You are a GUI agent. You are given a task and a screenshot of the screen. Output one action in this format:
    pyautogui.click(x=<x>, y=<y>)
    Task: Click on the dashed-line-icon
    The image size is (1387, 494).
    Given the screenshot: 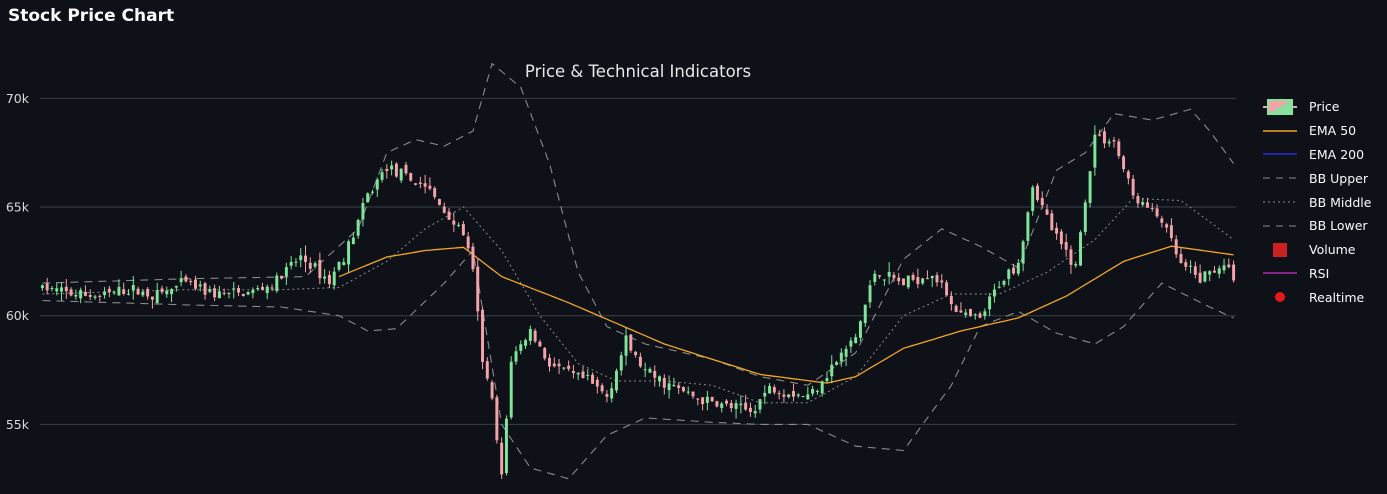 What is the action you would take?
    pyautogui.click(x=1280, y=178)
    